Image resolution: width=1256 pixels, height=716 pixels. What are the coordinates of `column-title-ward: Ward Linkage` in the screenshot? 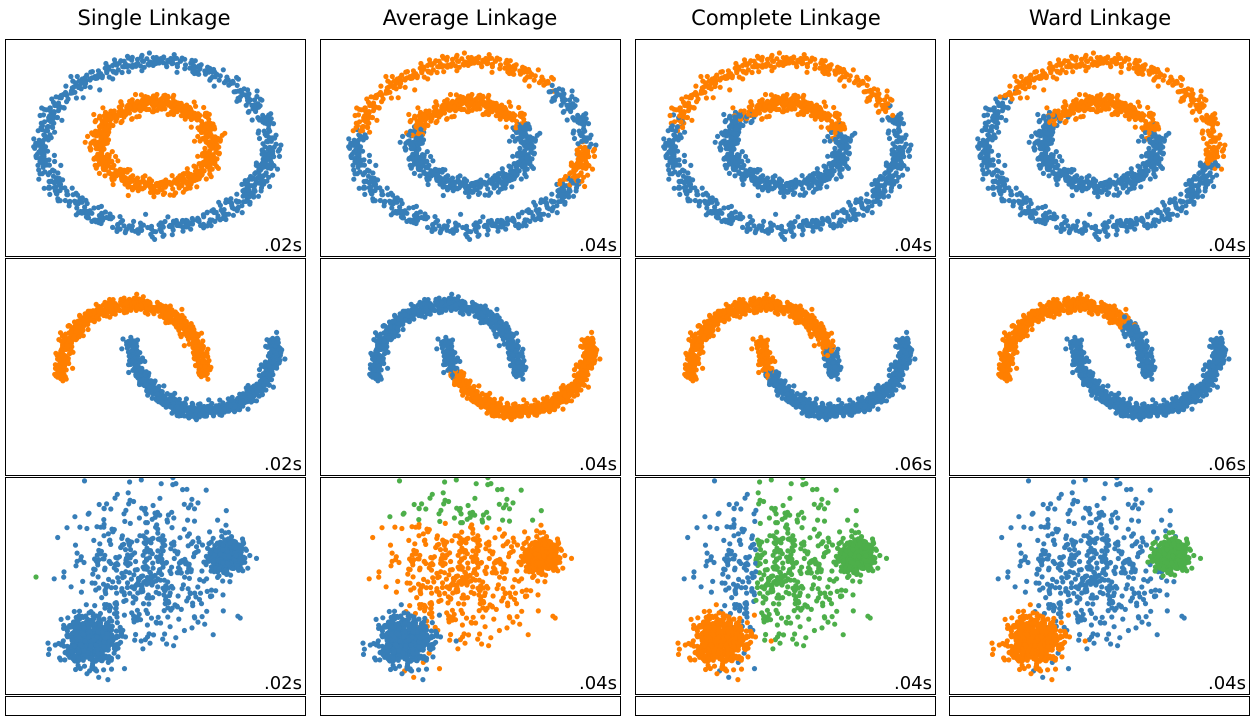 It's located at (1100, 18).